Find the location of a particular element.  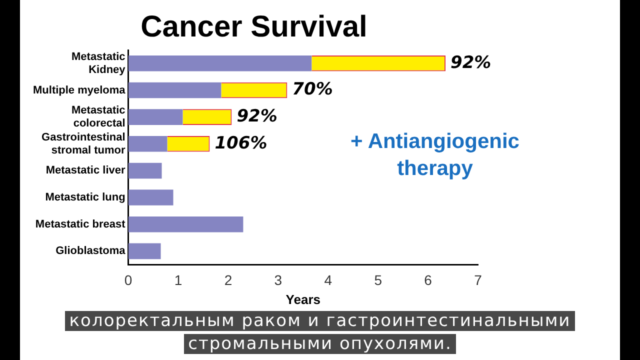

x-tick-label: 7 is located at coordinates (478, 280).